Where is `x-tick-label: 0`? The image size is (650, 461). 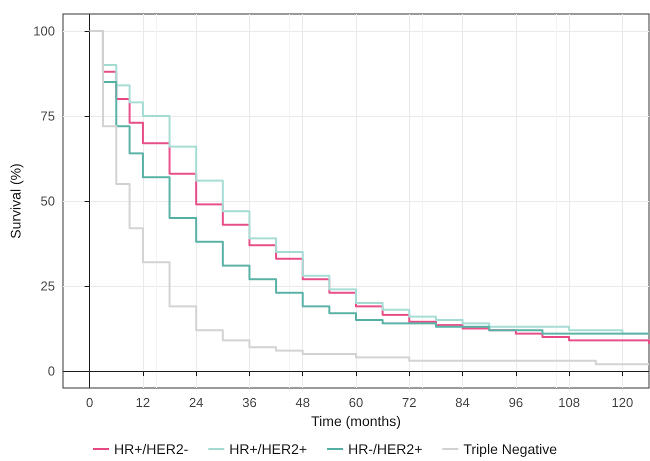
x-tick-label: 0 is located at coordinates (90, 402).